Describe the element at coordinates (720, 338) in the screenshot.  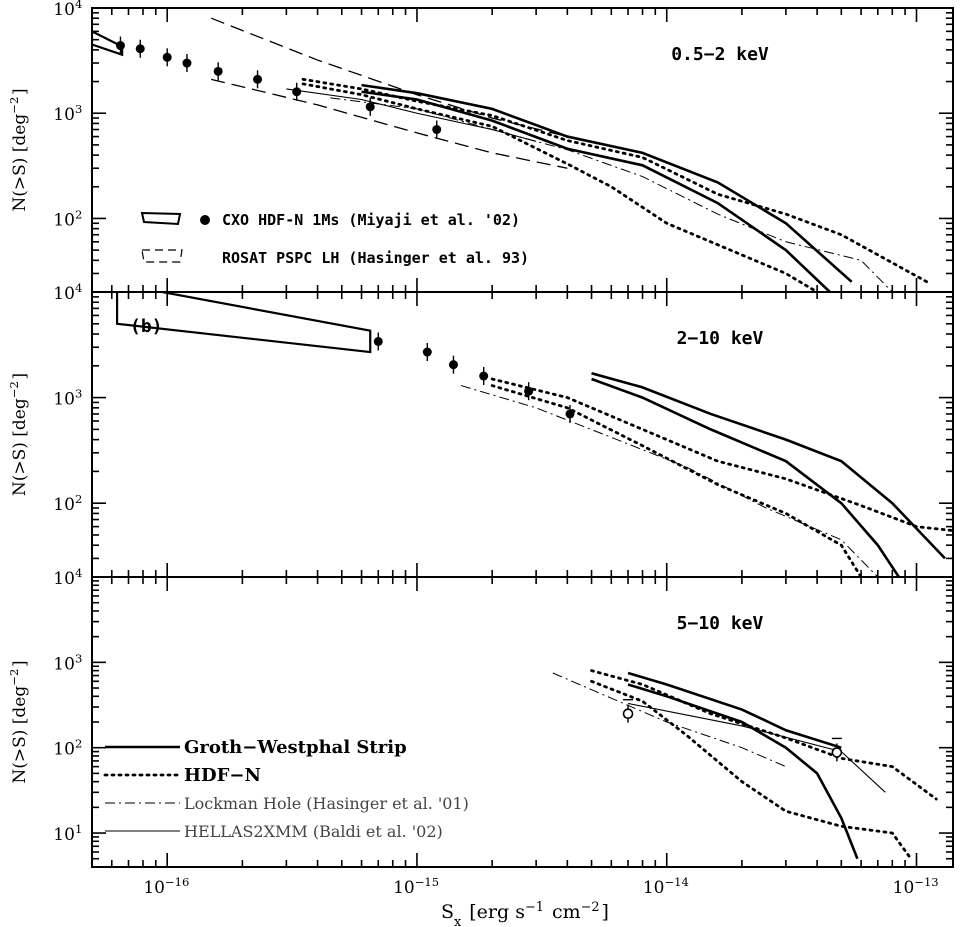
I see `band-label: 2−10 keV` at that location.